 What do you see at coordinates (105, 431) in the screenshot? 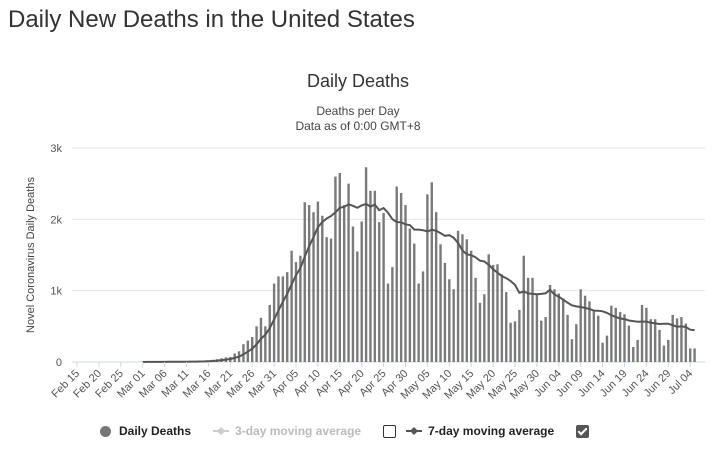
I see `circle-icon` at bounding box center [105, 431].